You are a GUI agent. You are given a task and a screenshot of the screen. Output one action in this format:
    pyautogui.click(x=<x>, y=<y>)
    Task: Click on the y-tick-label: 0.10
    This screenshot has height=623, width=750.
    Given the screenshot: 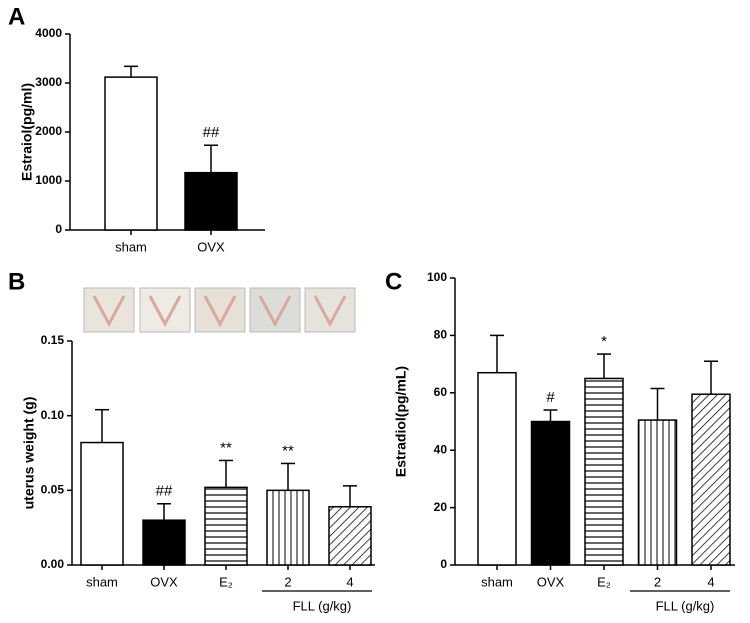 What is the action you would take?
    pyautogui.click(x=53, y=415)
    